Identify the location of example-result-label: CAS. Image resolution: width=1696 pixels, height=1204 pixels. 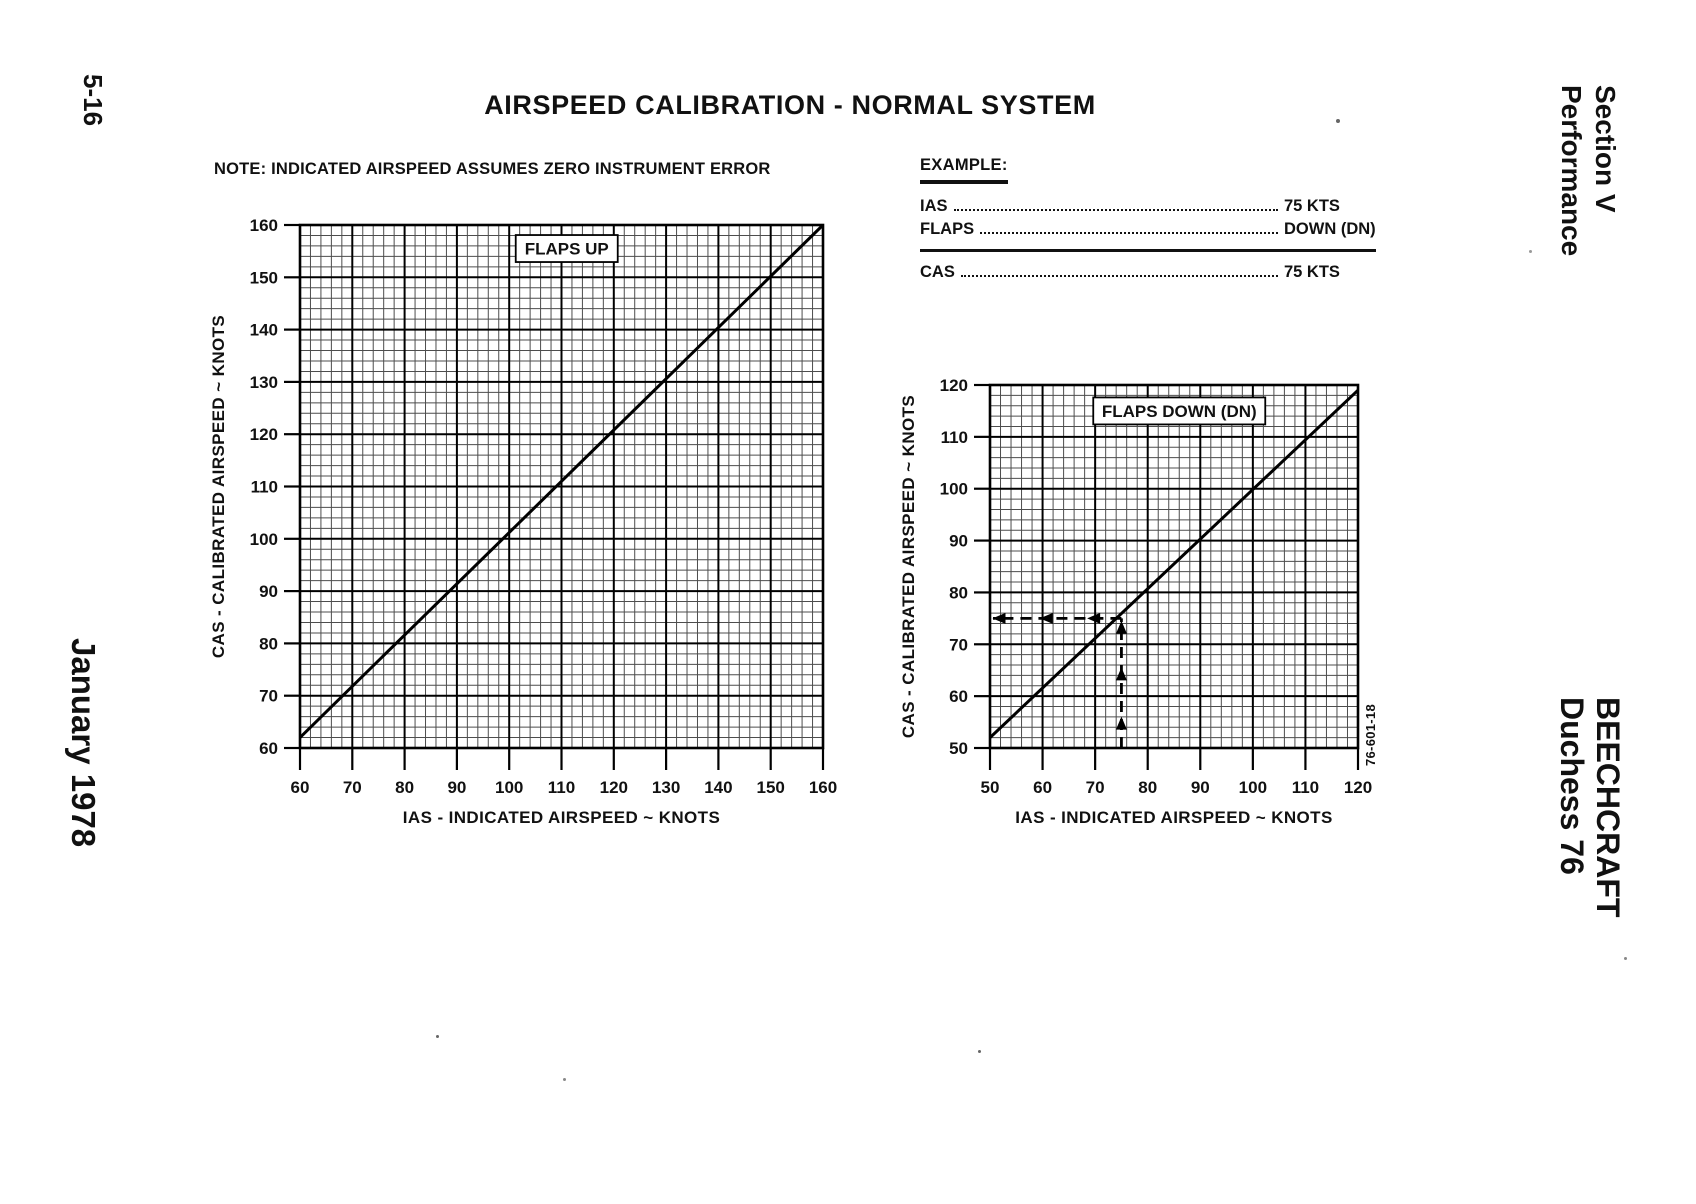
(937, 271).